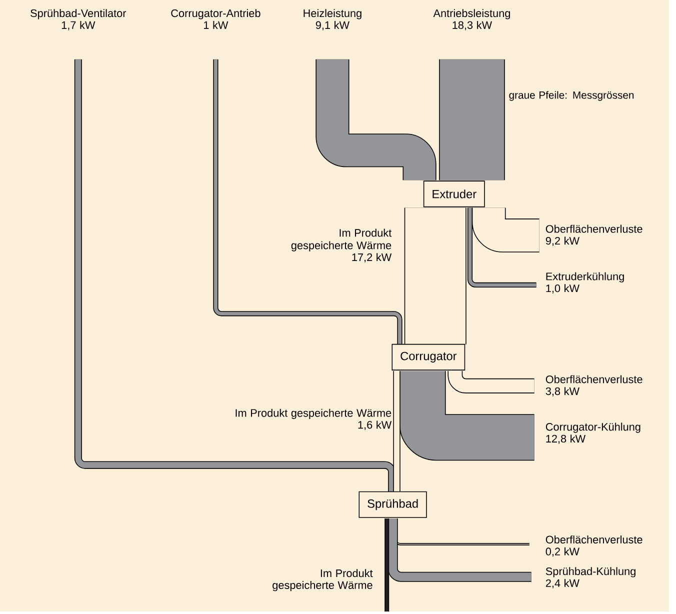 The image size is (676, 614). I want to click on text: Corrugator, so click(428, 357).